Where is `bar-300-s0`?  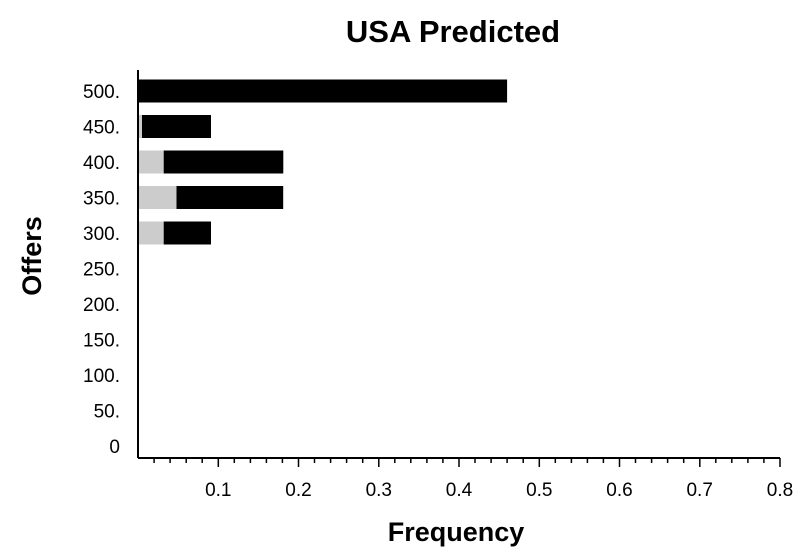 bar-300-s0 is located at coordinates (151, 233).